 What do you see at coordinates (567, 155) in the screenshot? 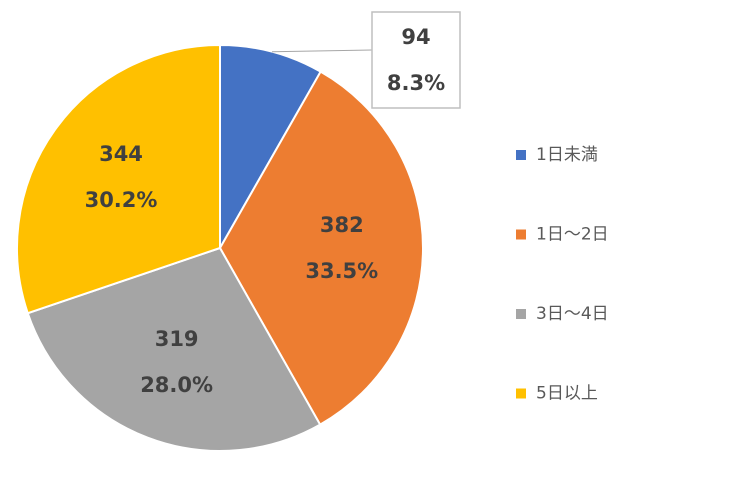
I see `legend-label: 1日未満` at bounding box center [567, 155].